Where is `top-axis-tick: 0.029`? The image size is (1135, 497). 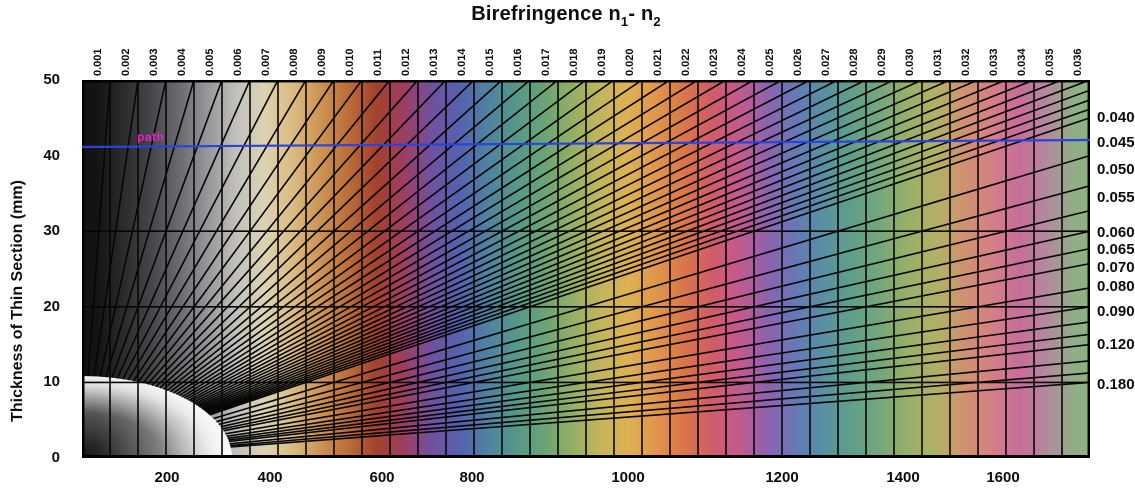 top-axis-tick: 0.029 is located at coordinates (882, 62).